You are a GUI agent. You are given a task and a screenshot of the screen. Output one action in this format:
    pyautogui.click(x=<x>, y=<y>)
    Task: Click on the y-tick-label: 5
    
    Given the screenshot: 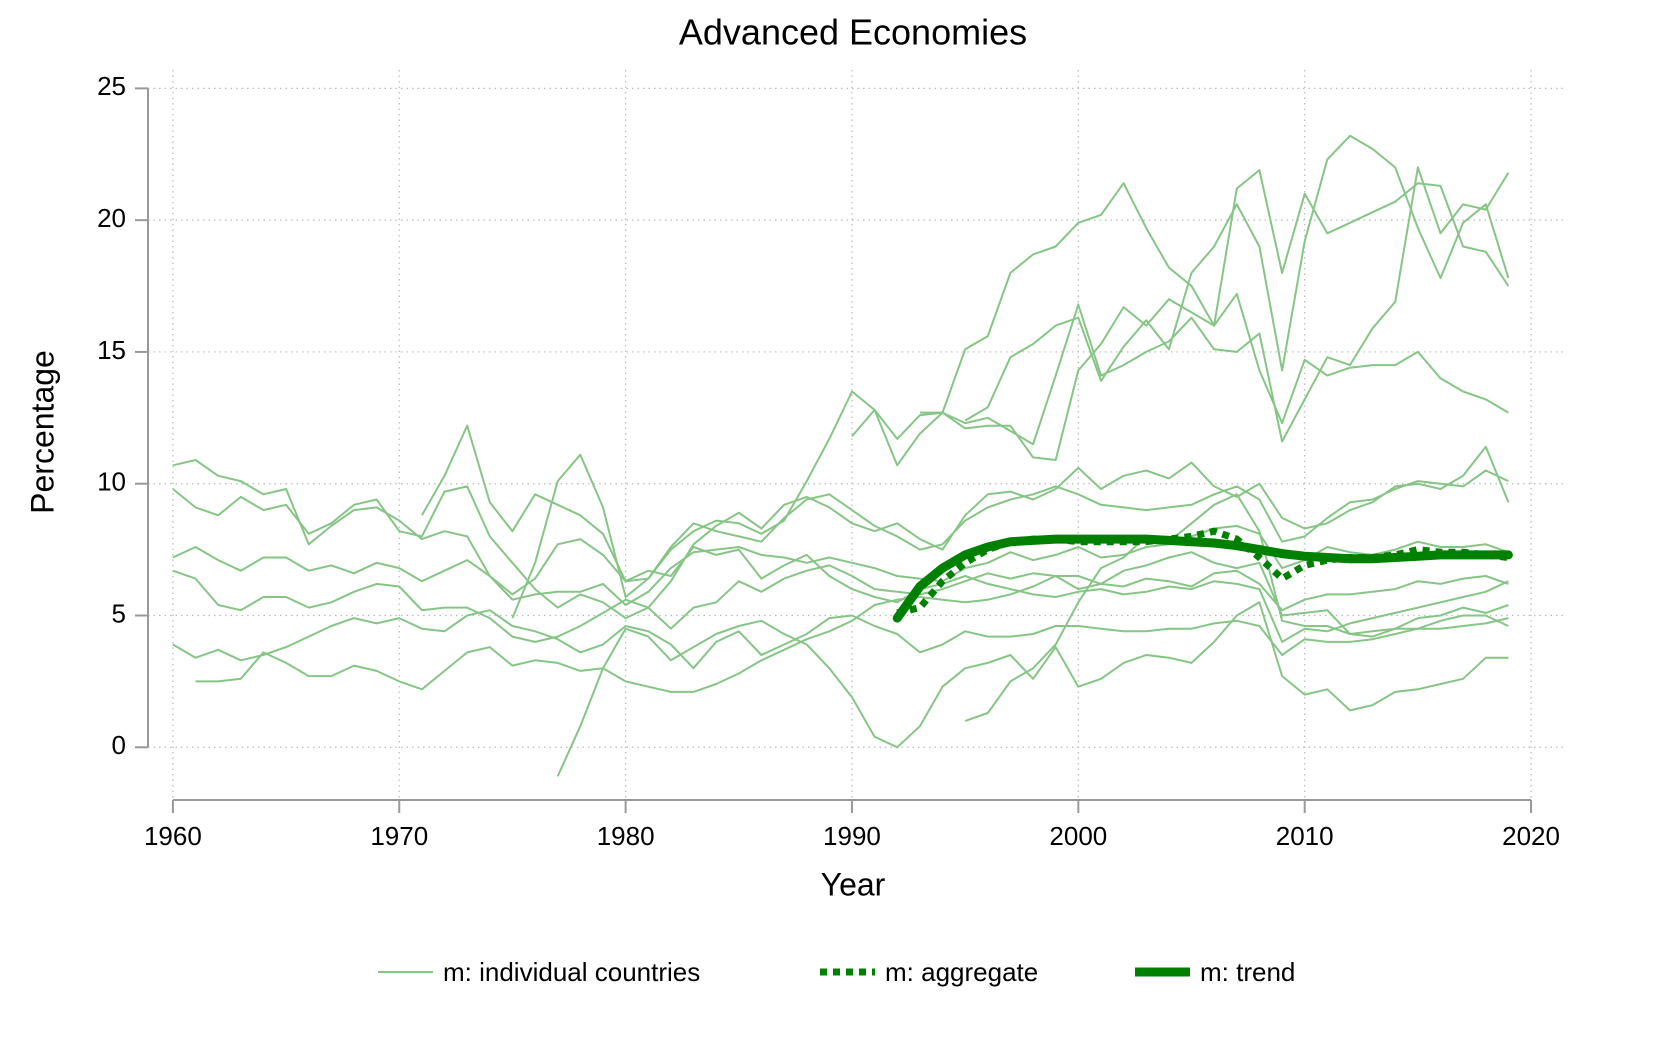 What is the action you would take?
    pyautogui.click(x=119, y=613)
    